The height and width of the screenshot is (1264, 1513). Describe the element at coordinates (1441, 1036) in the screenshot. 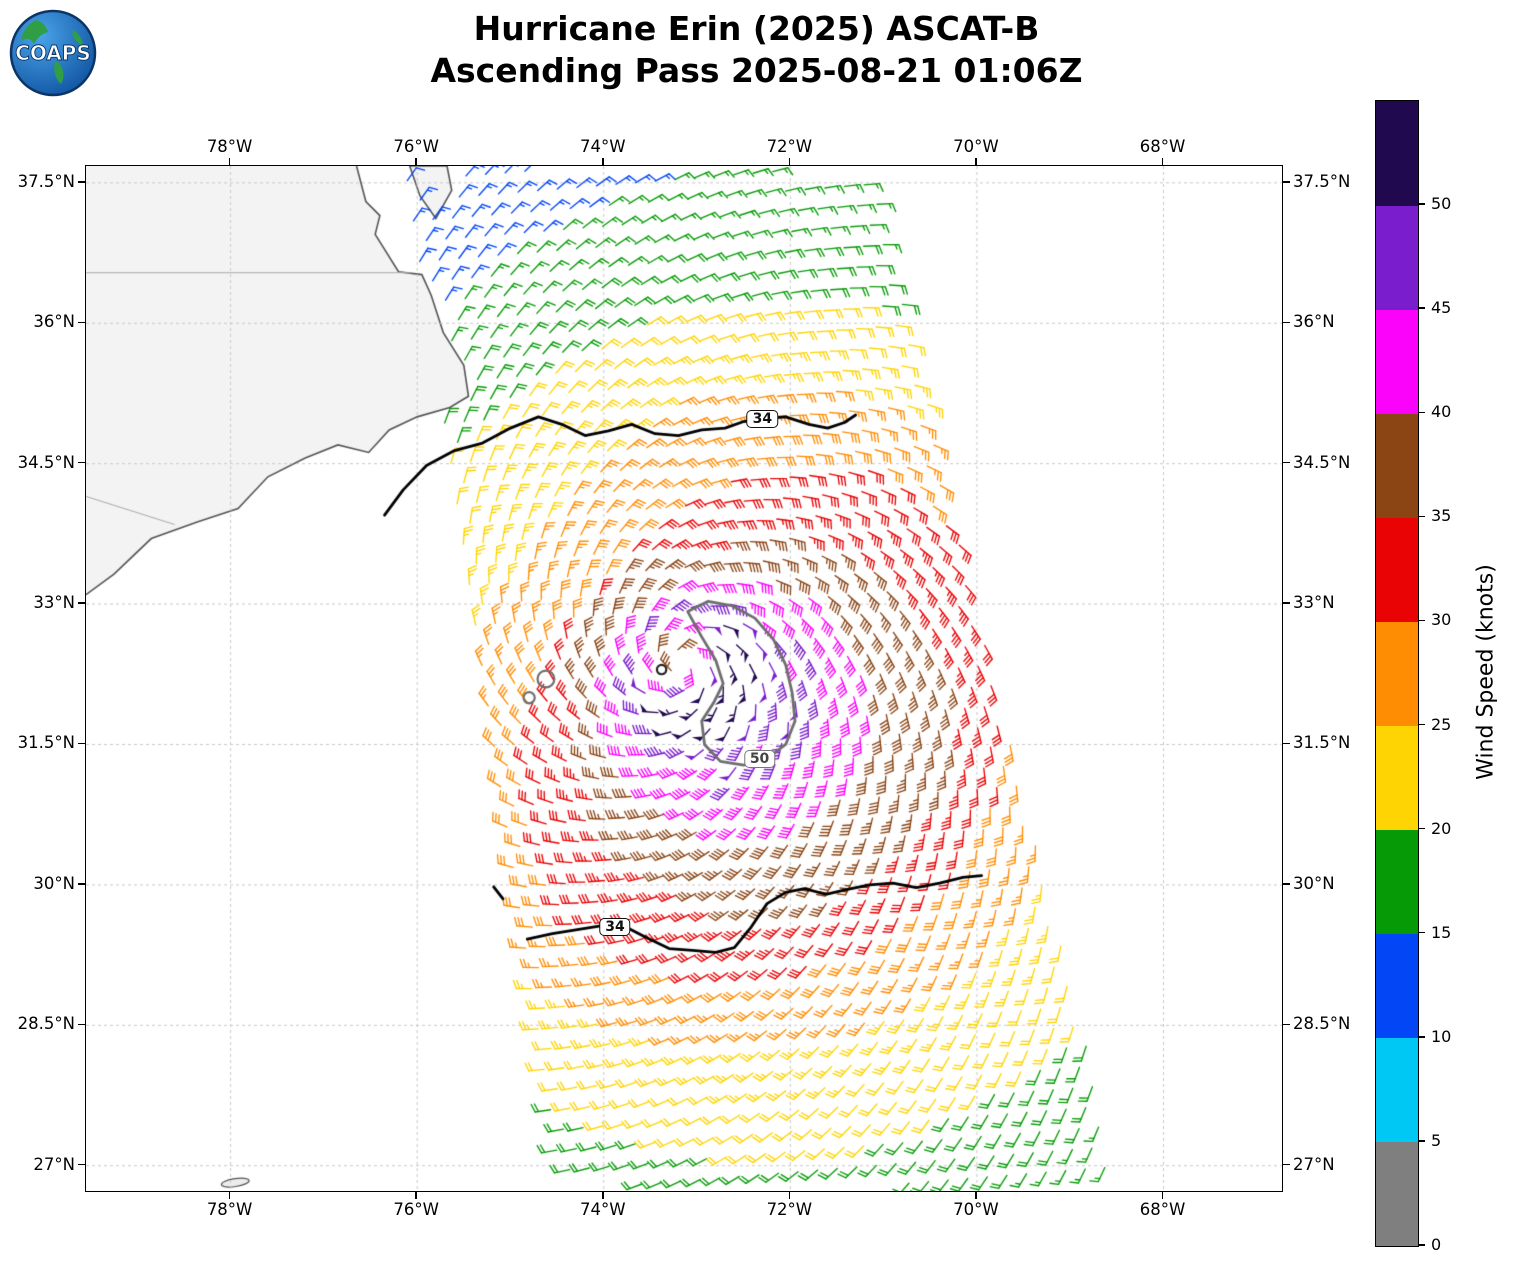

I see `colorbar-tick-label: 10` at that location.